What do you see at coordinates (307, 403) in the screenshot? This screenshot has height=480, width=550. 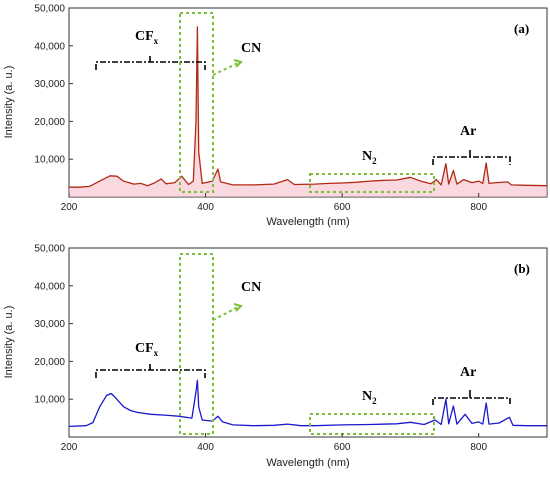 I see `spectrum-line` at bounding box center [307, 403].